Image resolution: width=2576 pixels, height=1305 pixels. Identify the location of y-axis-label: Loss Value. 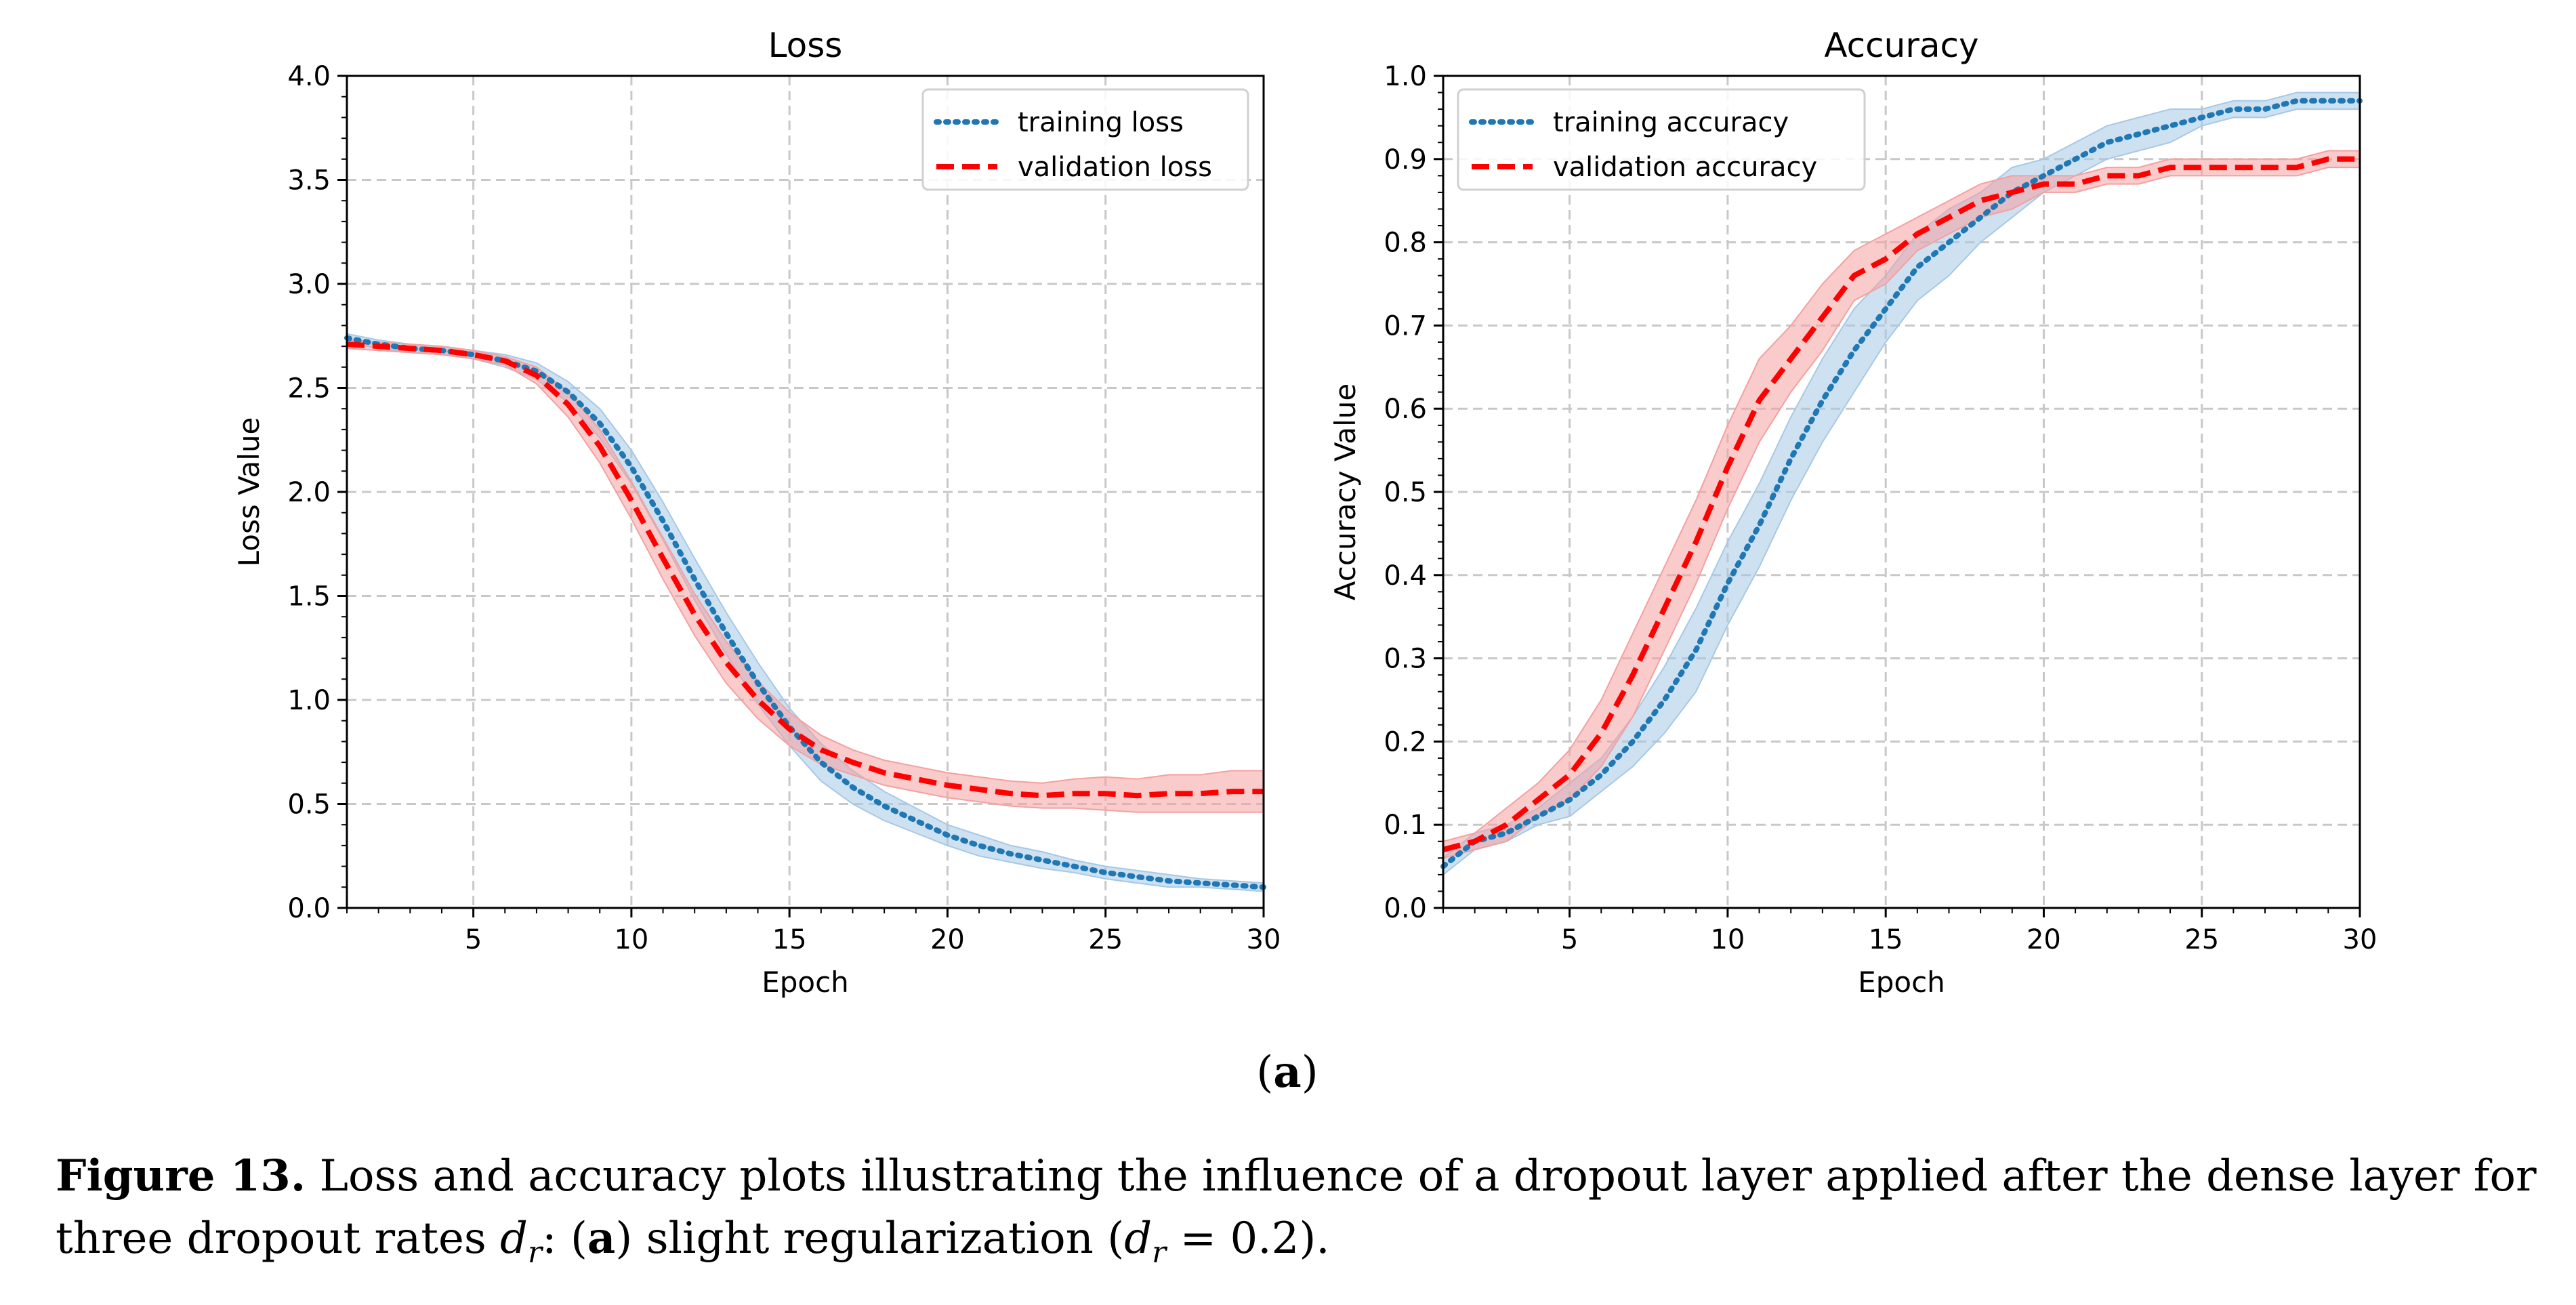
(249, 492).